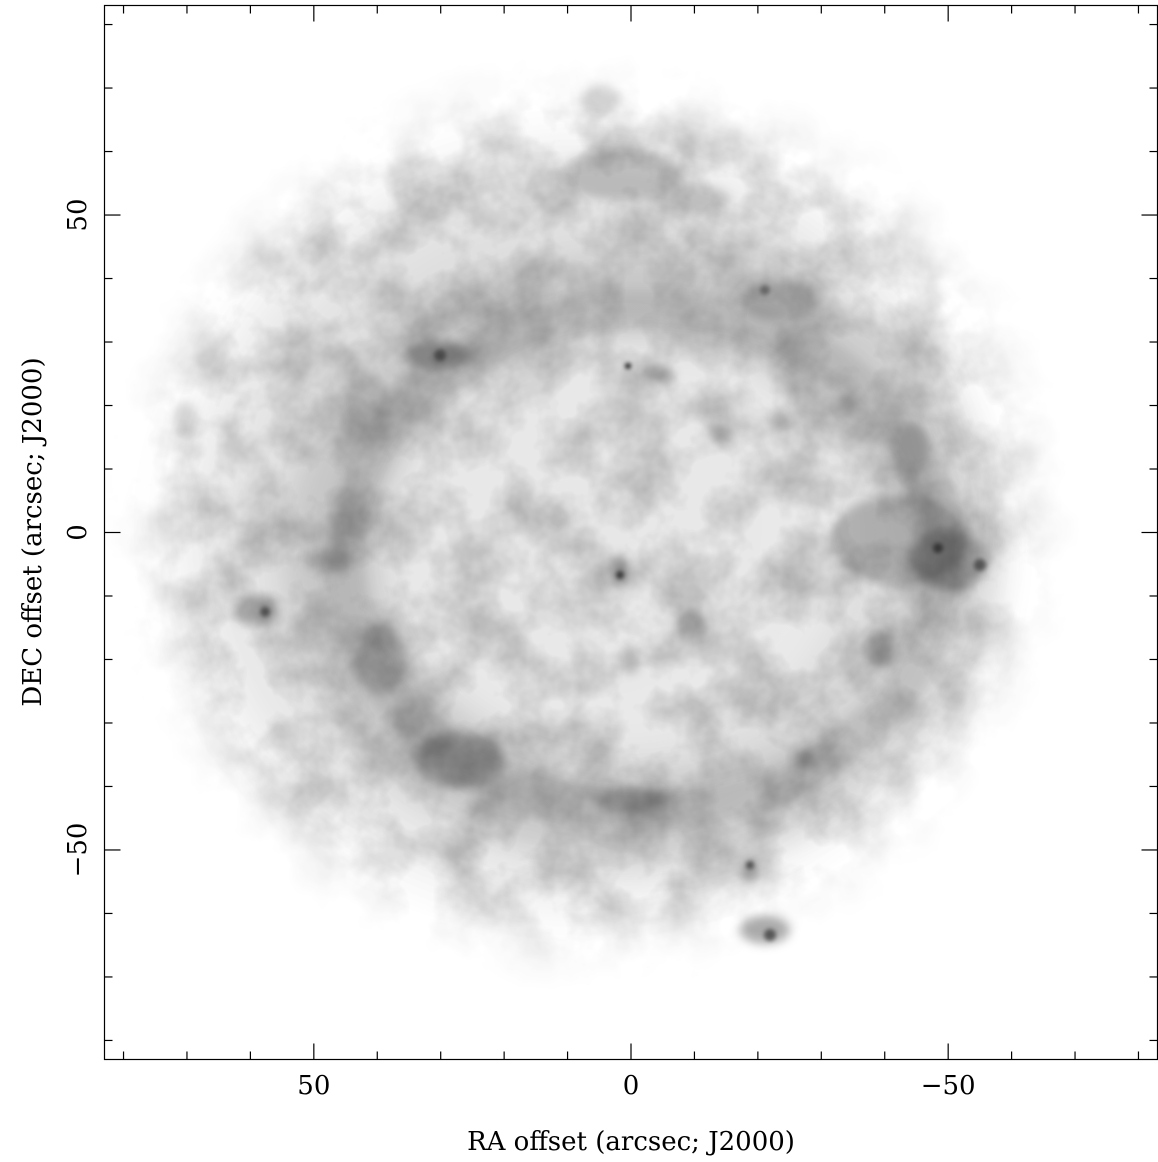 This screenshot has width=1158, height=1162. Describe the element at coordinates (948, 1086) in the screenshot. I see `x-tick-label: −50` at that location.